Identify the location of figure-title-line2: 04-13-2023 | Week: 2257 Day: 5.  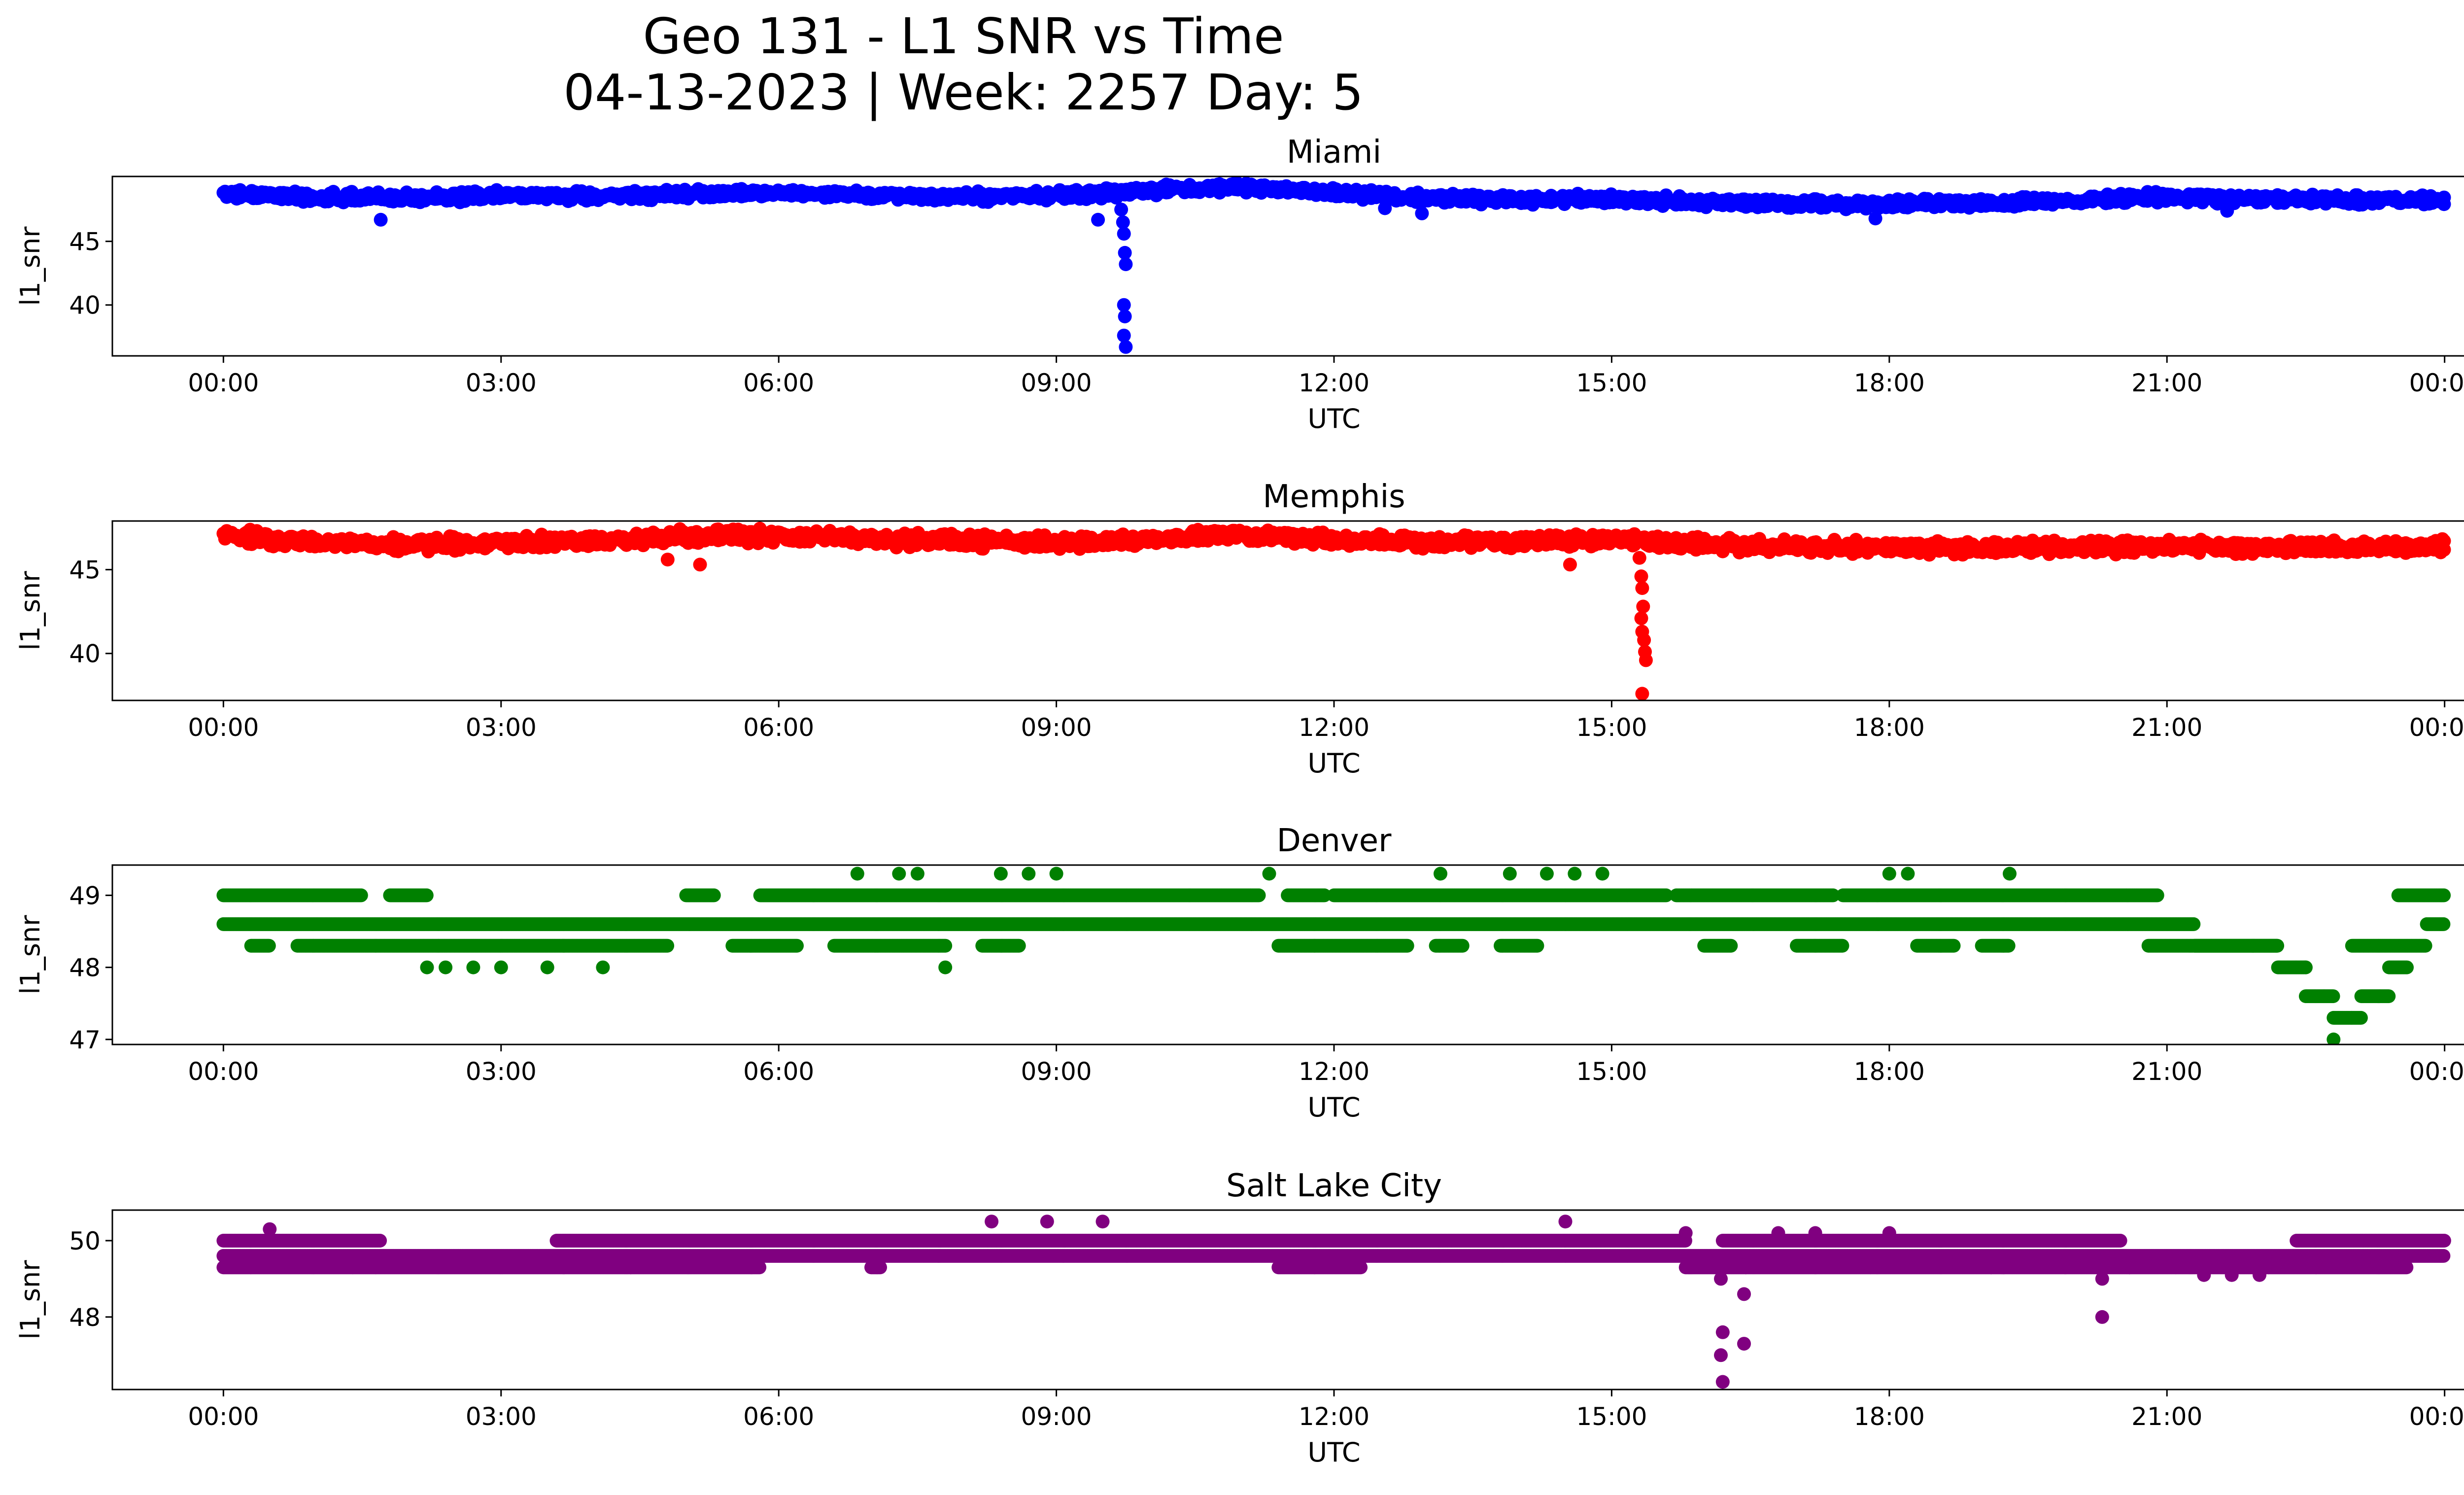
(963, 92).